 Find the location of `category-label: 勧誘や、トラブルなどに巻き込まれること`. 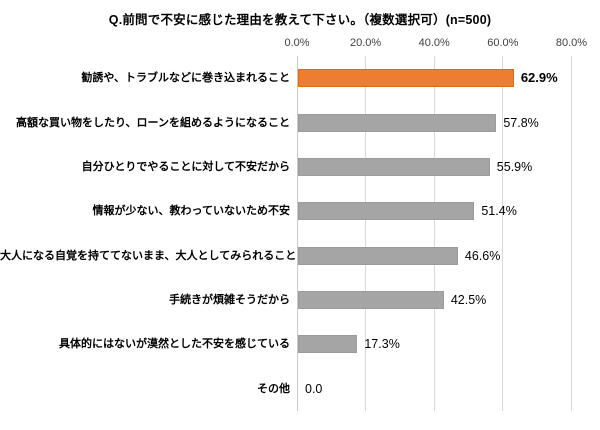

category-label: 勧誘や、トラブルなどに巻き込まれること is located at coordinates (185, 78).